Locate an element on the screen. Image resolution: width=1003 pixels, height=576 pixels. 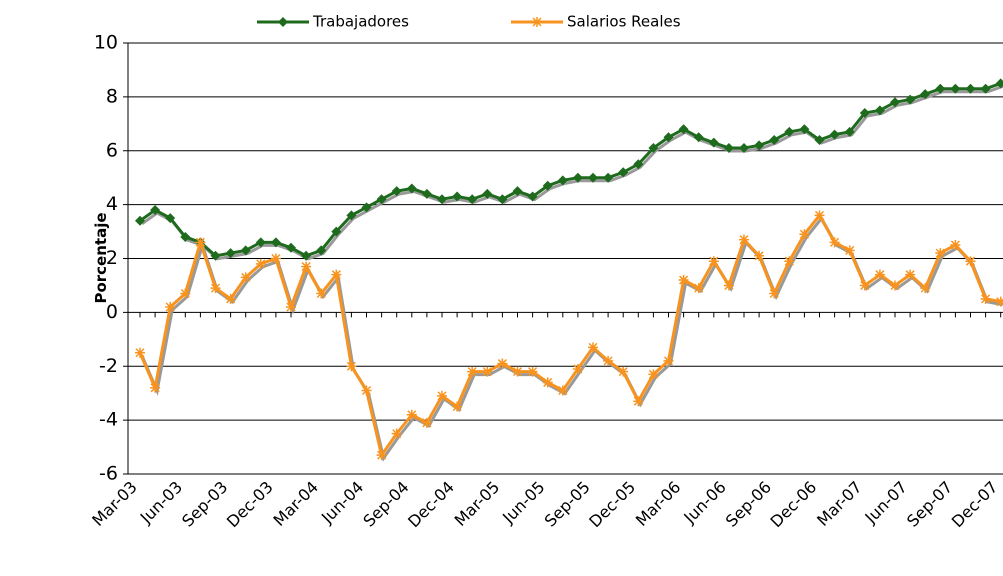
x-tick-label: Mar-04 is located at coordinates (295, 503).